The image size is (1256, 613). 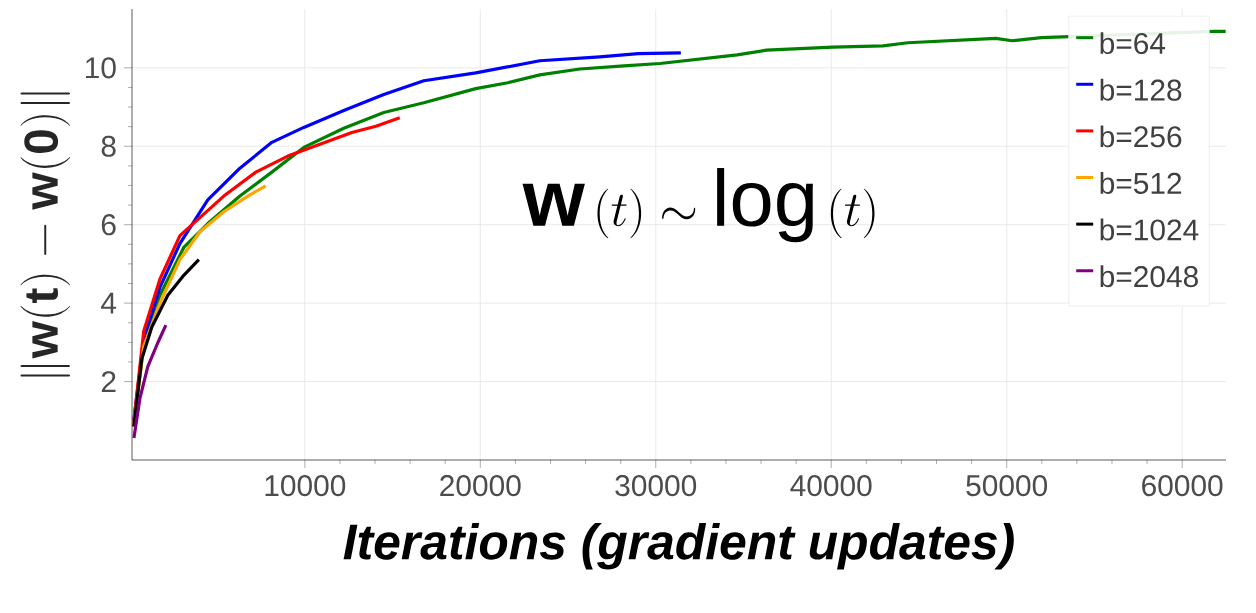 I want to click on x-tick-label: 60000, so click(x=1182, y=486).